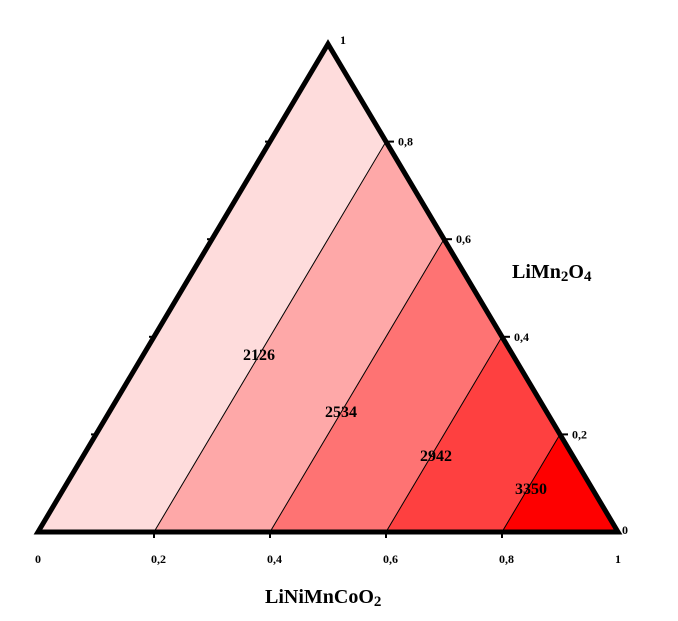 Image resolution: width=678 pixels, height=621 pixels. I want to click on right-tick-label: 0,6, so click(463, 239).